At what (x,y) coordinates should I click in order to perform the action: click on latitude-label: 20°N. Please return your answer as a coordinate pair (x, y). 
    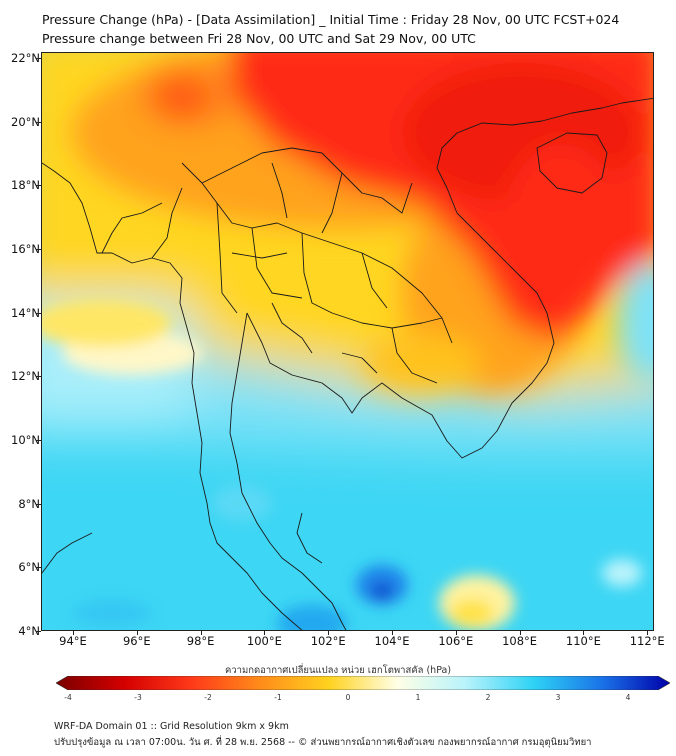
    Looking at the image, I should click on (25, 121).